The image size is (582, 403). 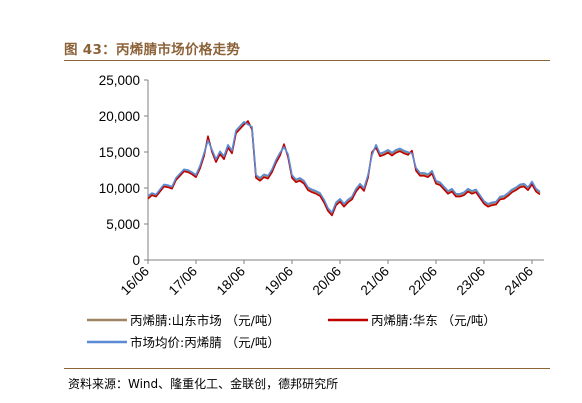 What do you see at coordinates (119, 152) in the screenshot?
I see `y-tick-label: 15,000` at bounding box center [119, 152].